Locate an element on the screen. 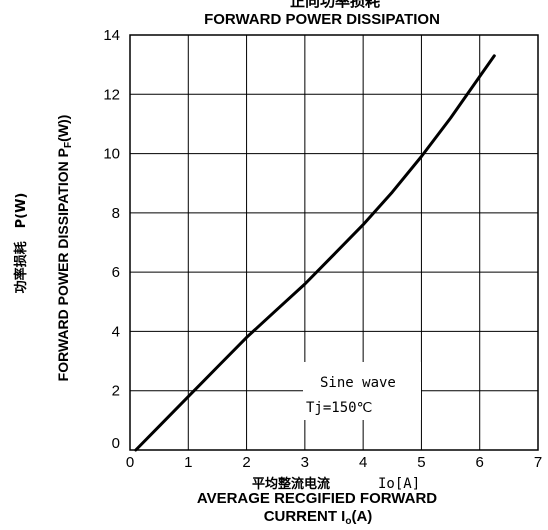 The image size is (548, 530). x-axis-label-cn: 平均整流电流 is located at coordinates (291, 484).